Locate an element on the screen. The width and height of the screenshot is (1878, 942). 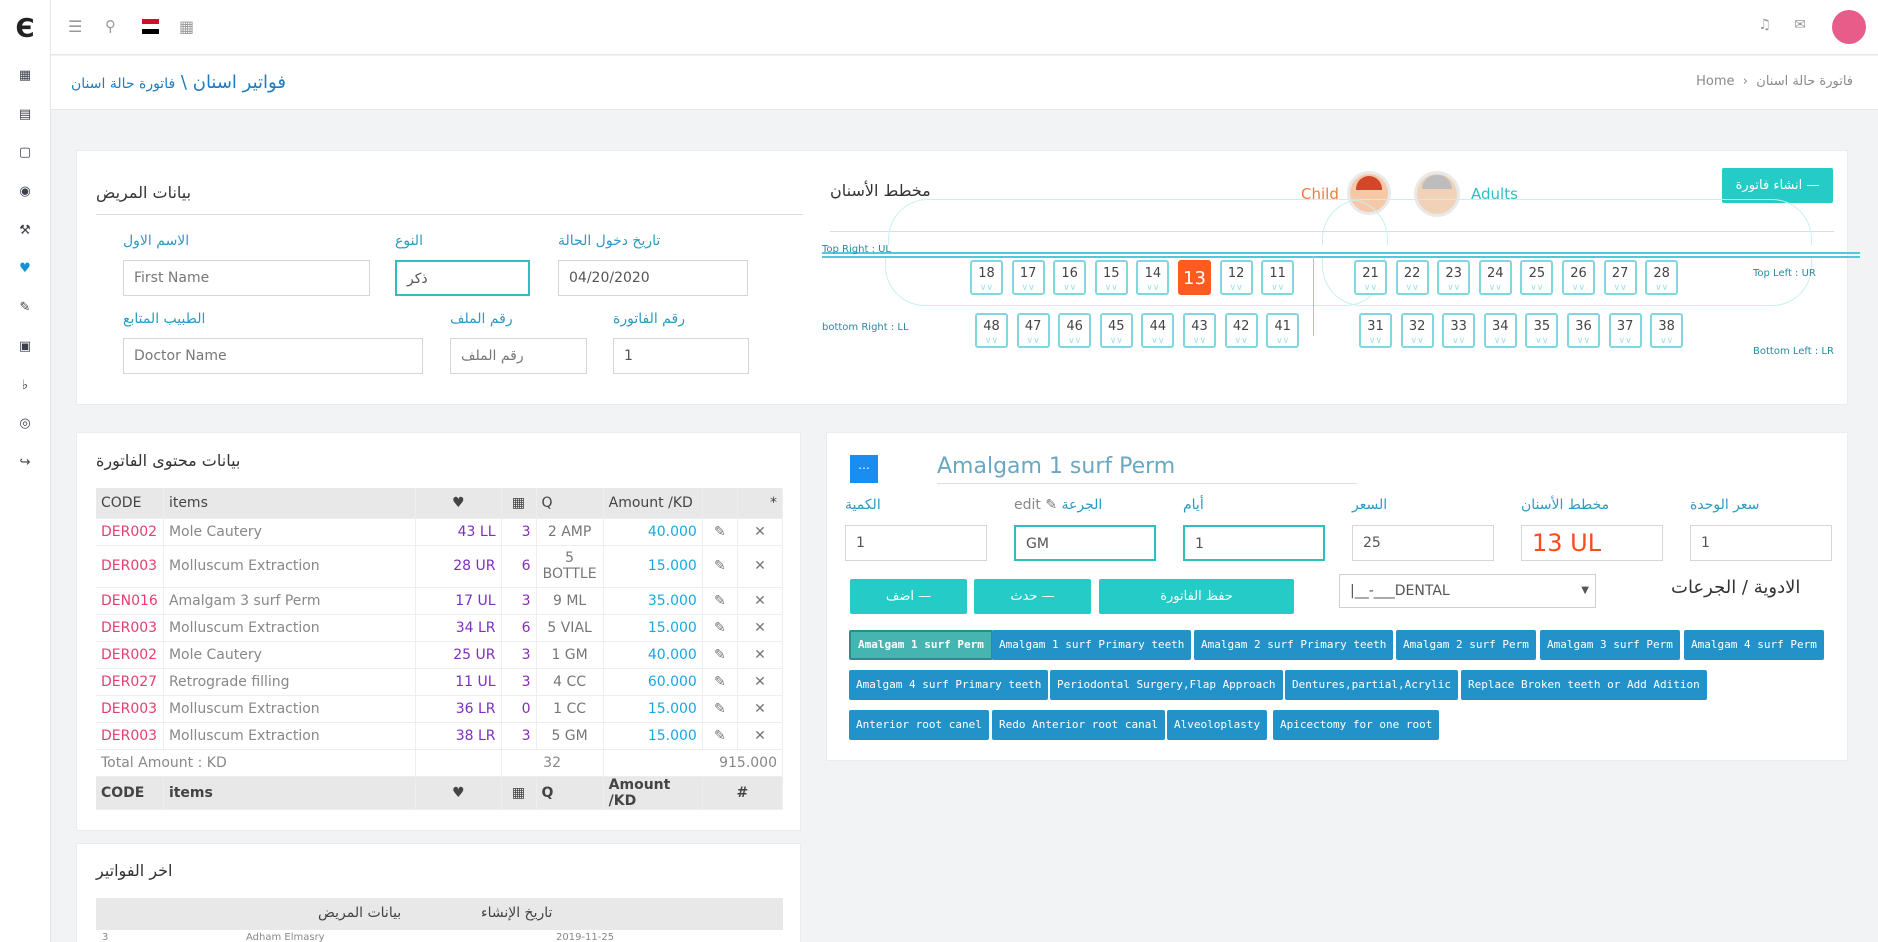
adult-avatar-icon is located at coordinates (1437, 194).